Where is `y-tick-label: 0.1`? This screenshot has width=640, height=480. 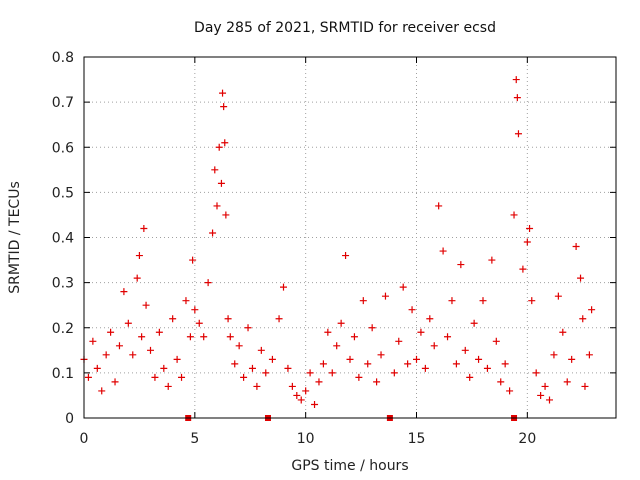
y-tick-label: 0.1 is located at coordinates (63, 374).